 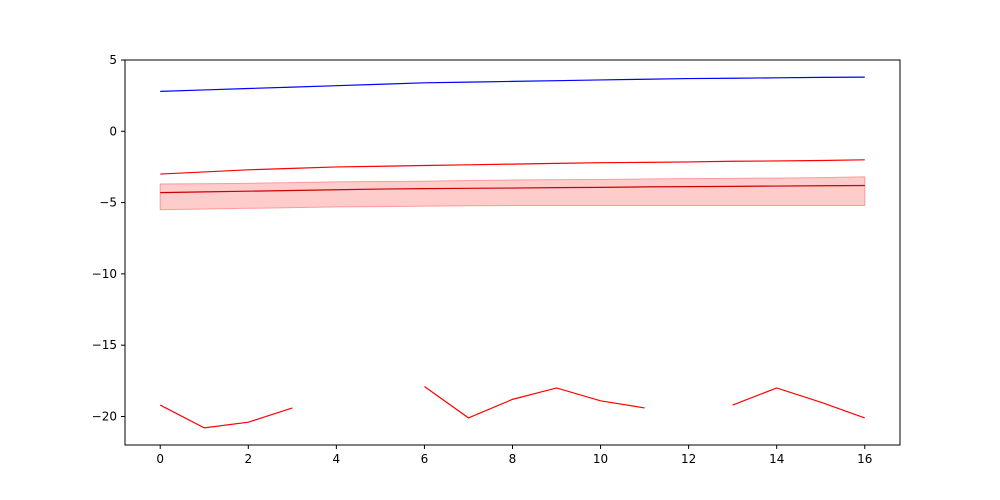 I want to click on x-tick-label: 8, so click(x=513, y=459).